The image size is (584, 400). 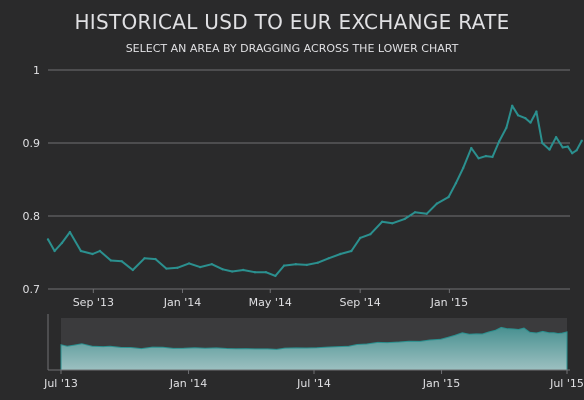 I want to click on x-tick-label: Jan '14, so click(x=182, y=302).